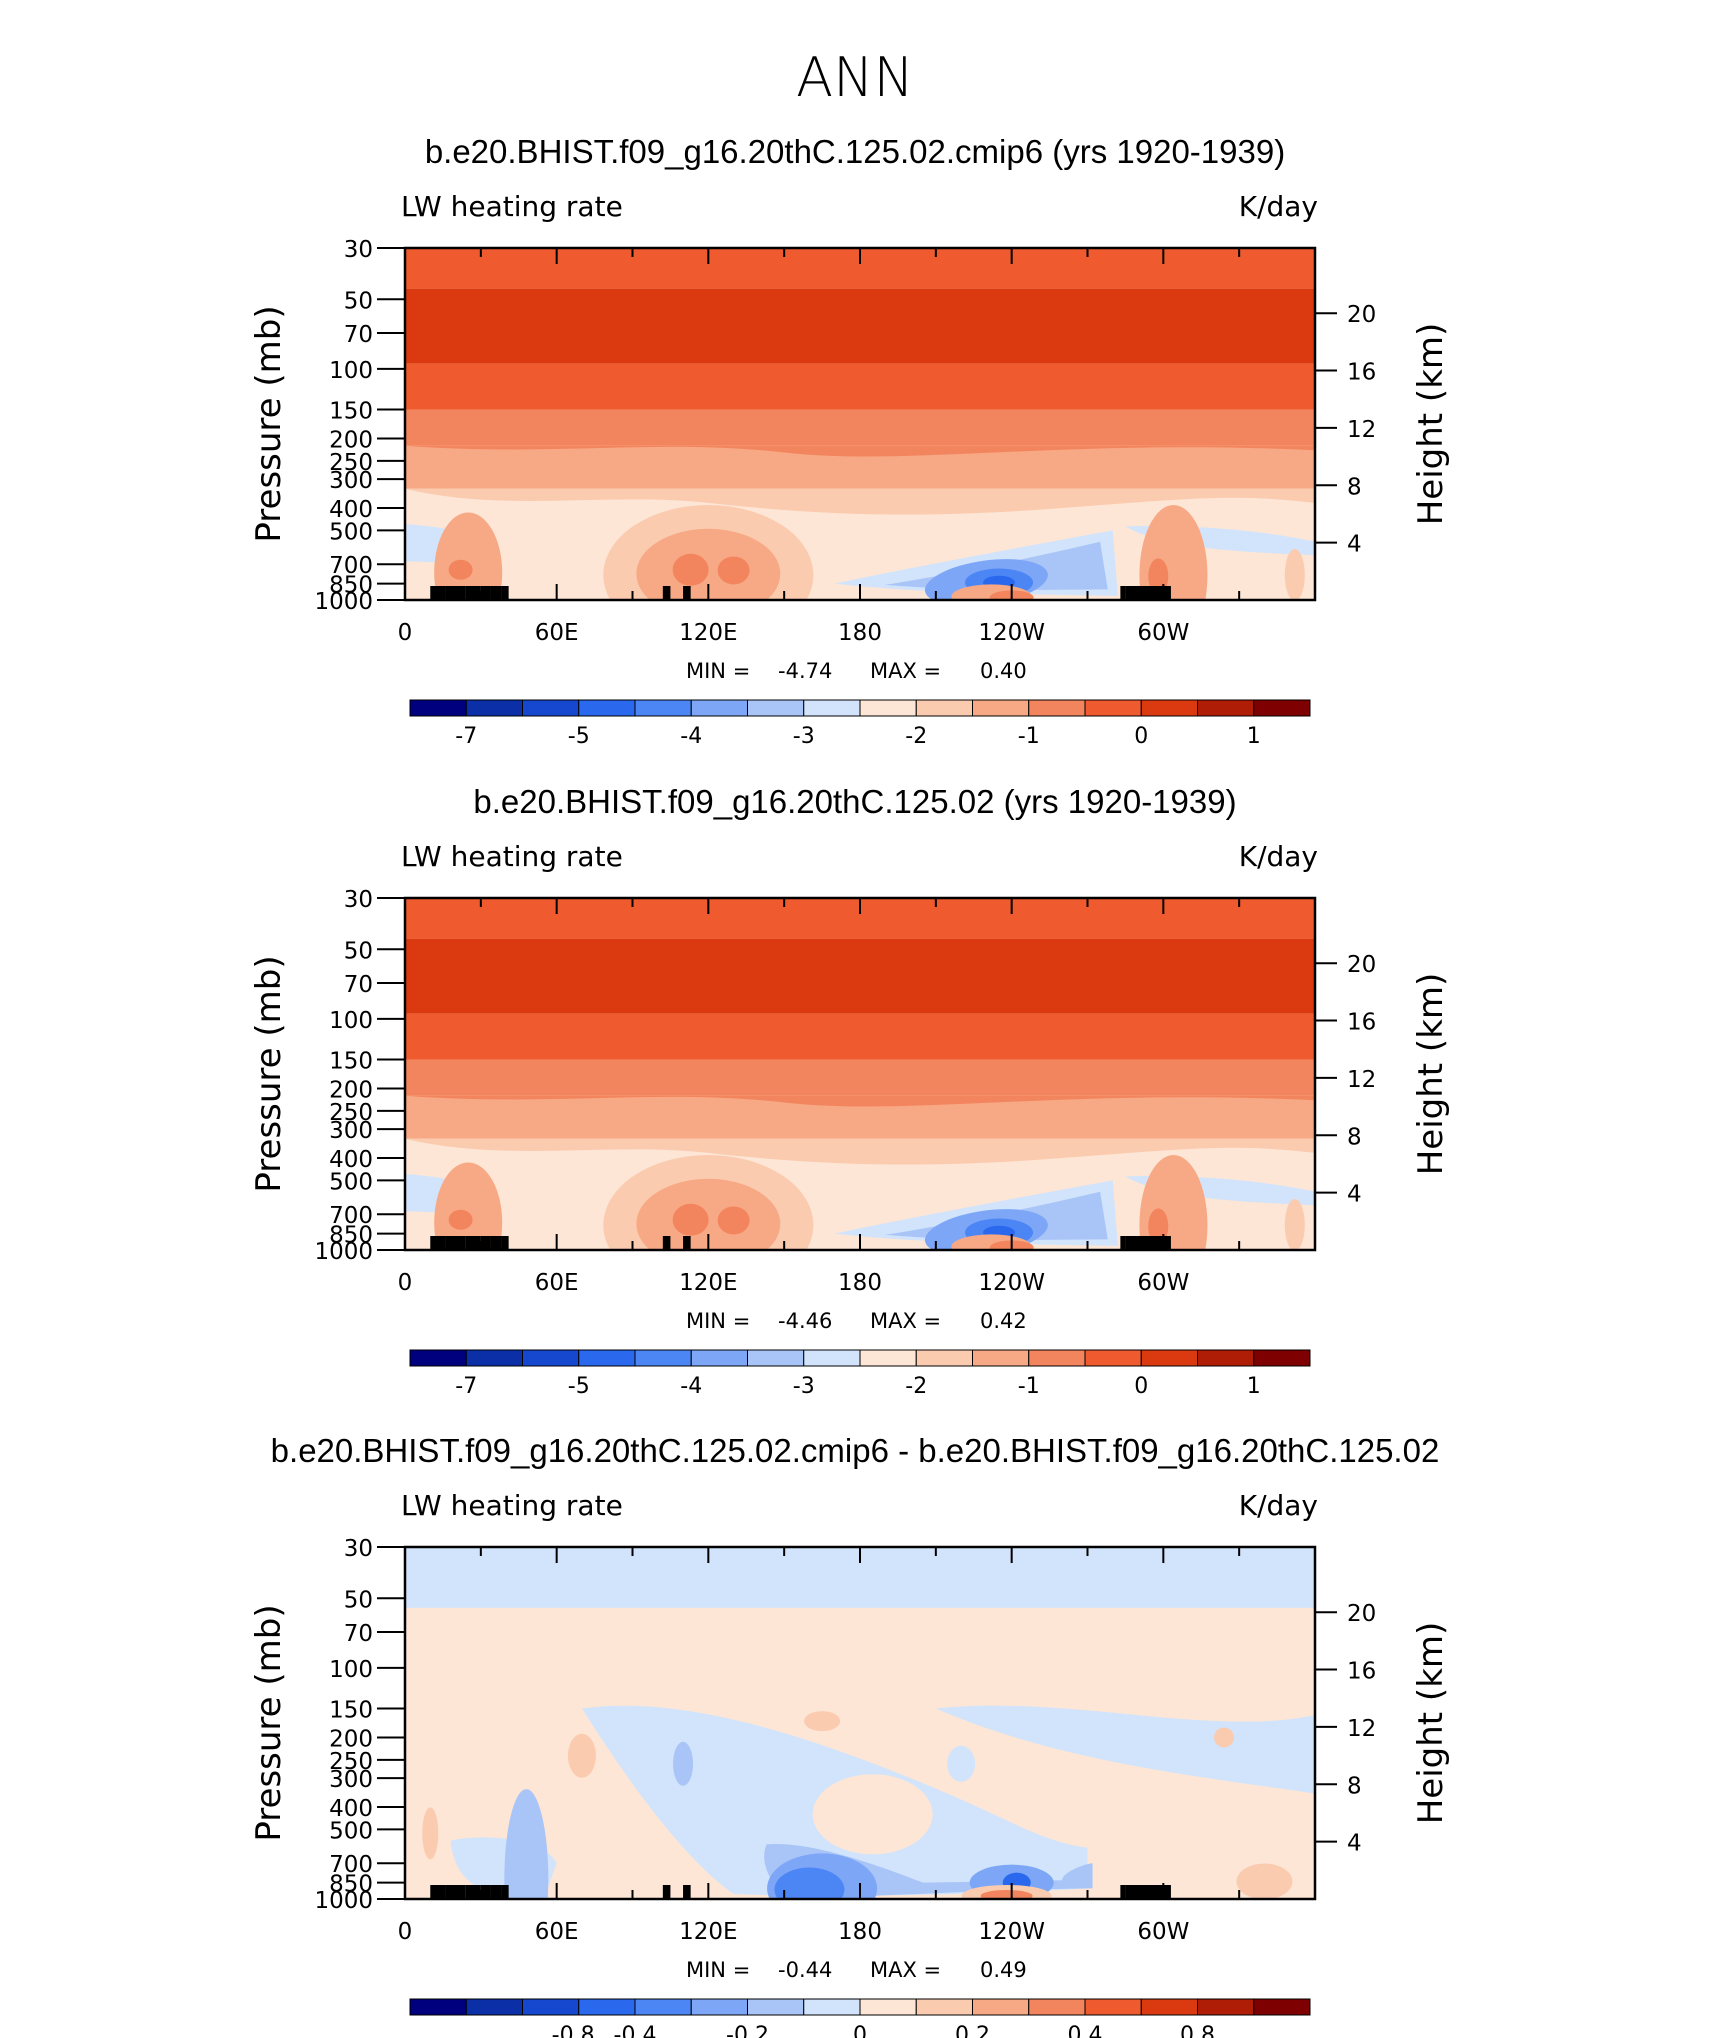 This screenshot has width=1710, height=2038. I want to click on pressure-tick-label: 1000, so click(343, 1901).